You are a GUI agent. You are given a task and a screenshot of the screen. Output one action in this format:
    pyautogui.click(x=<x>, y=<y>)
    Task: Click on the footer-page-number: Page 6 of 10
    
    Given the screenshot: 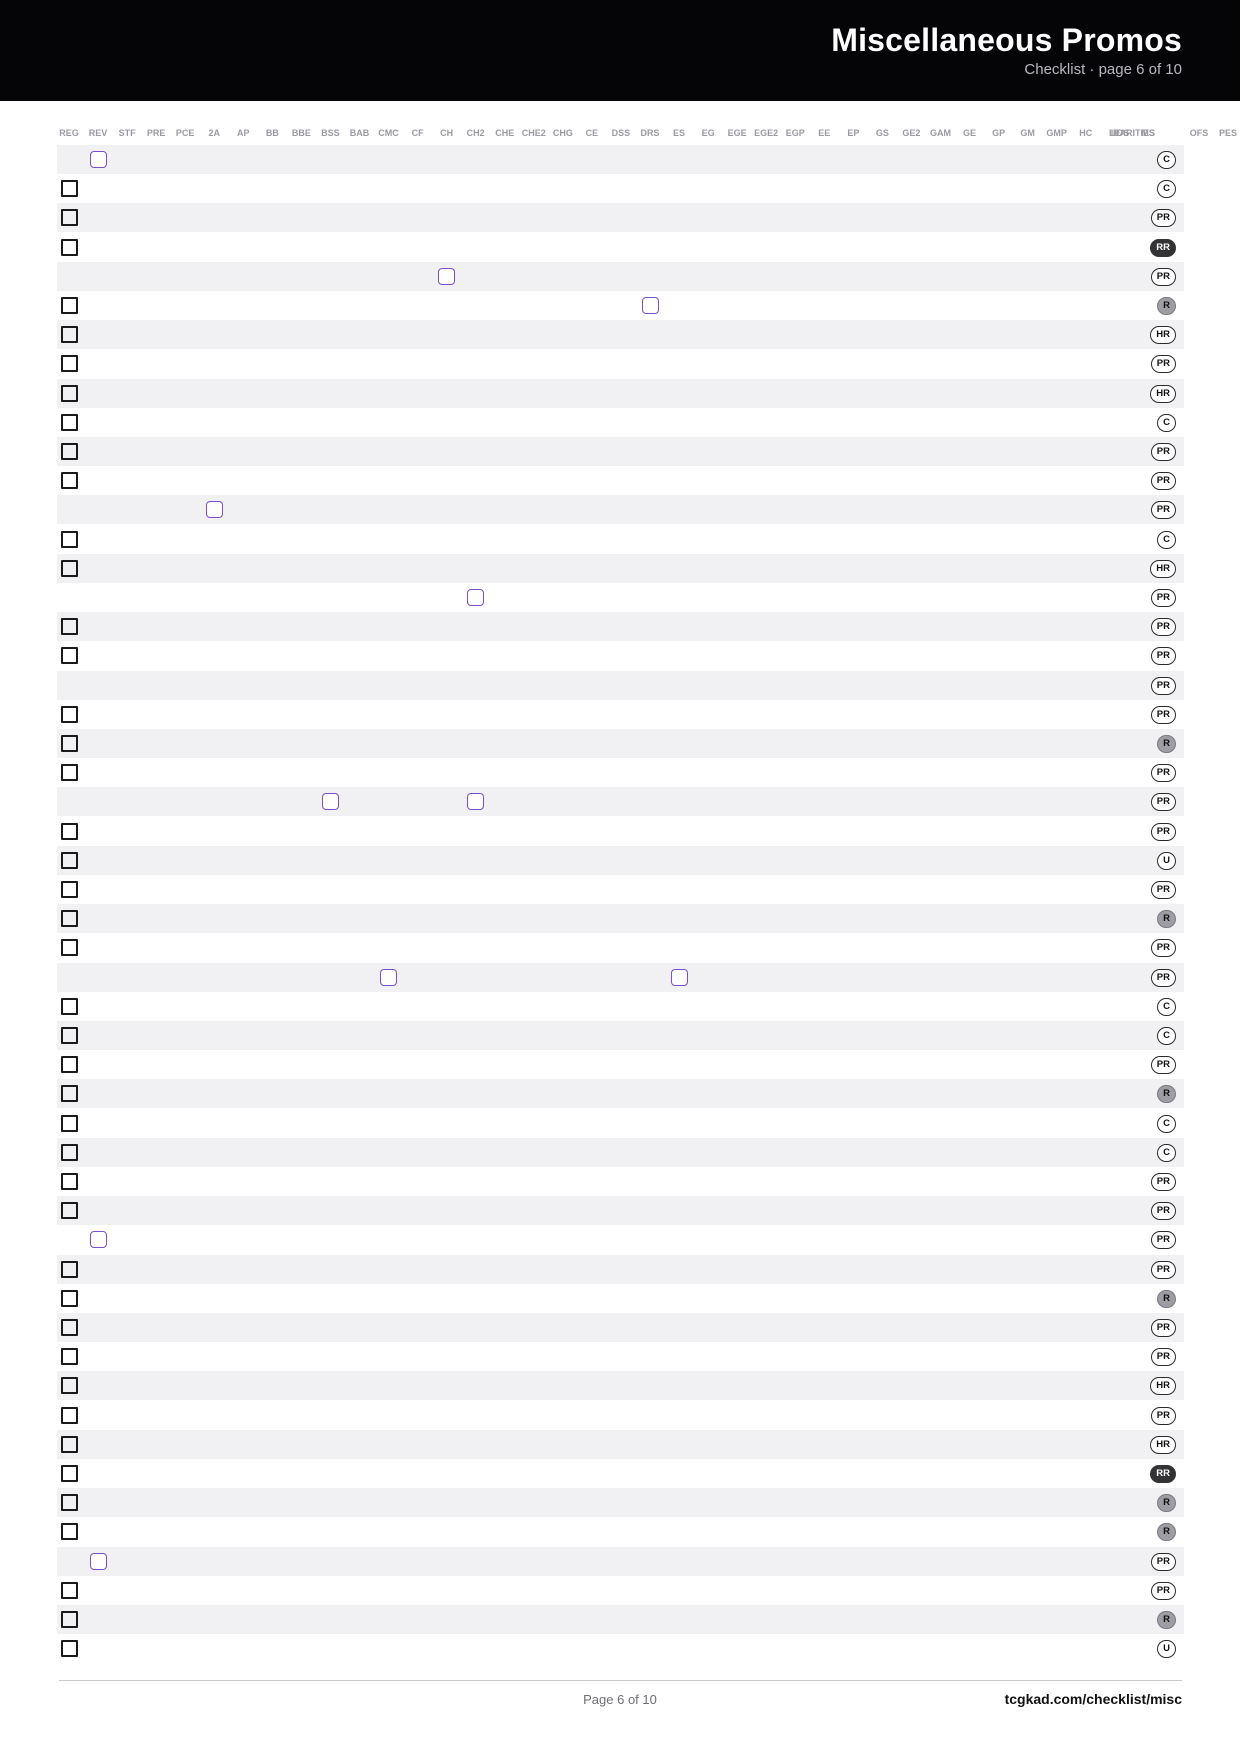 What is the action you would take?
    pyautogui.click(x=620, y=1699)
    